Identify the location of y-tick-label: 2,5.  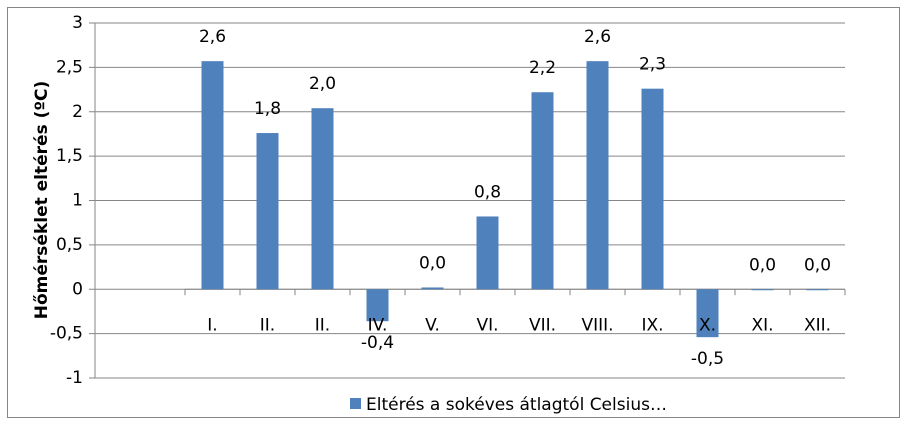
(69, 67).